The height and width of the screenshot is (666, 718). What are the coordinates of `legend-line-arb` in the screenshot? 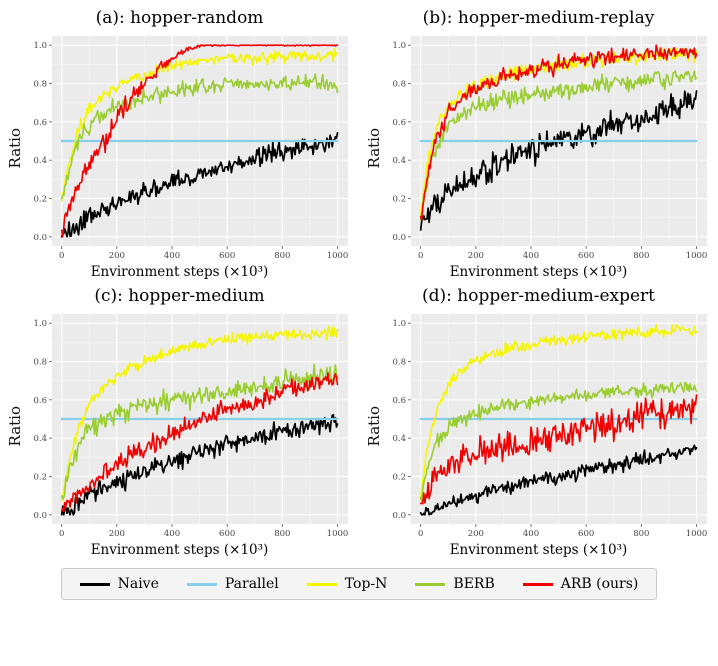 It's located at (537, 584).